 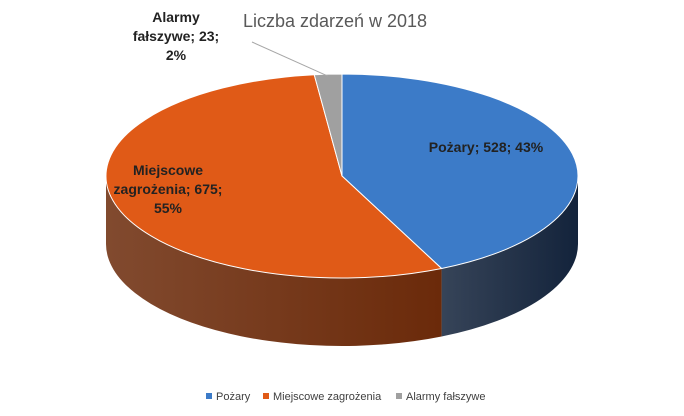 I want to click on chart-title: Liczba zdarzeń w 2018, so click(x=335, y=21).